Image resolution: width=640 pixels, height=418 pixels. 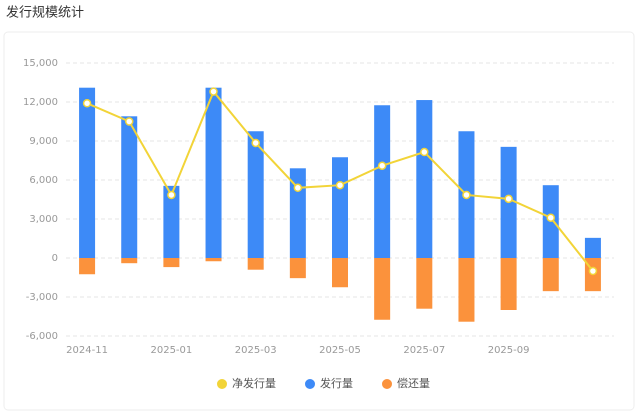 What do you see at coordinates (40, 102) in the screenshot?
I see `y-tick-label: 12,000` at bounding box center [40, 102].